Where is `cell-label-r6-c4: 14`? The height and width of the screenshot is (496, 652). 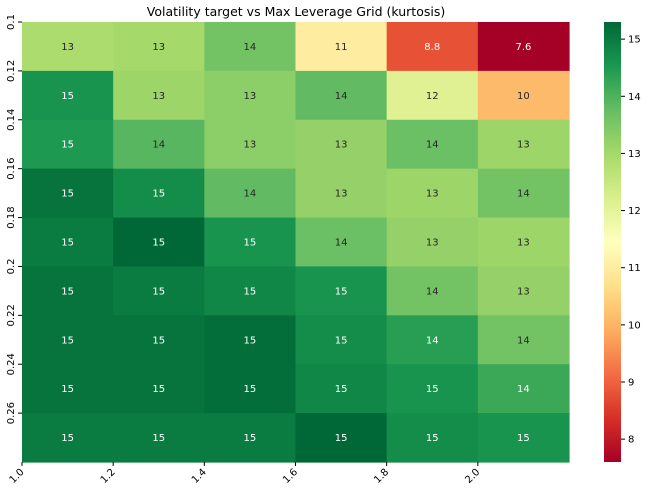
cell-label-r6-c4: 14 is located at coordinates (432, 340).